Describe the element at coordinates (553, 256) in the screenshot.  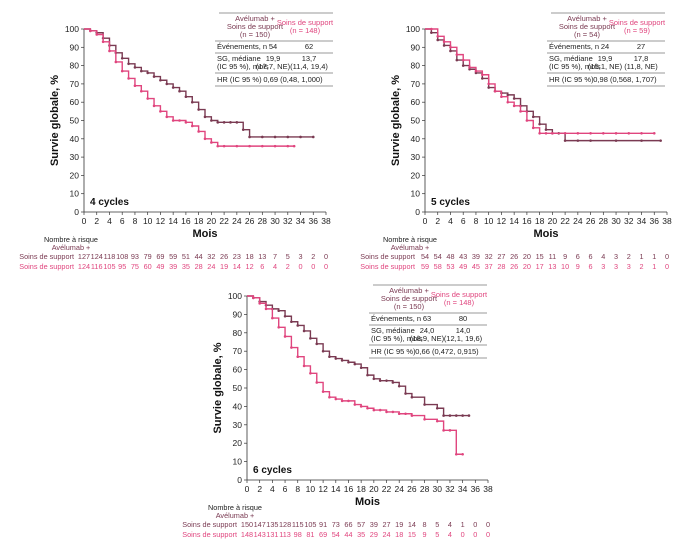
I see `risk-value-avelumab: 11` at that location.